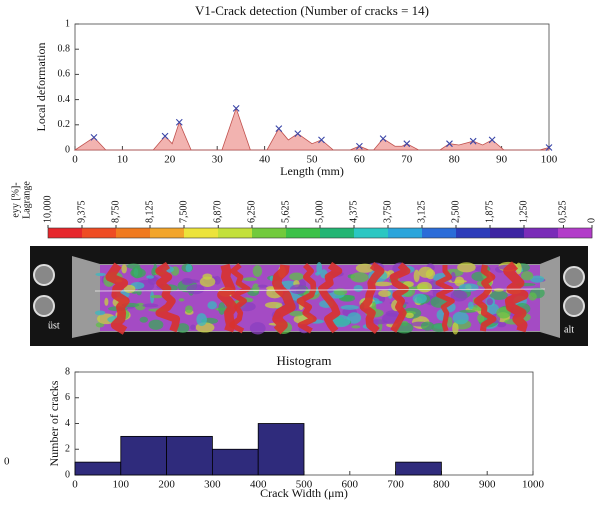 This screenshot has height=506, width=601. What do you see at coordinates (64, 124) in the screenshot?
I see `y-tick-label: 0.2` at bounding box center [64, 124].